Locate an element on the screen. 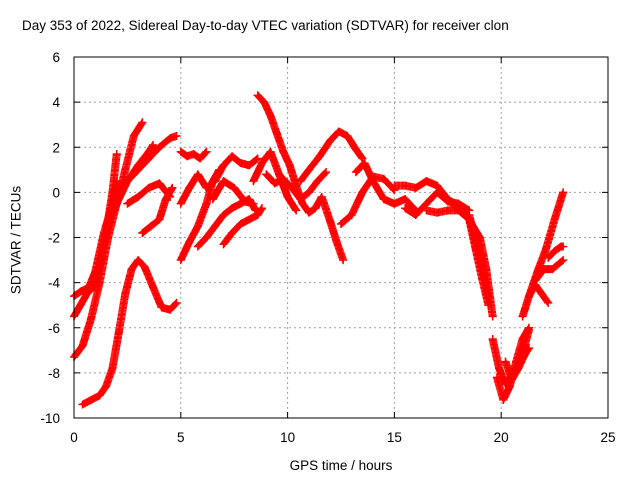 The image size is (640, 480). x-tick-label: 25 is located at coordinates (607, 437).